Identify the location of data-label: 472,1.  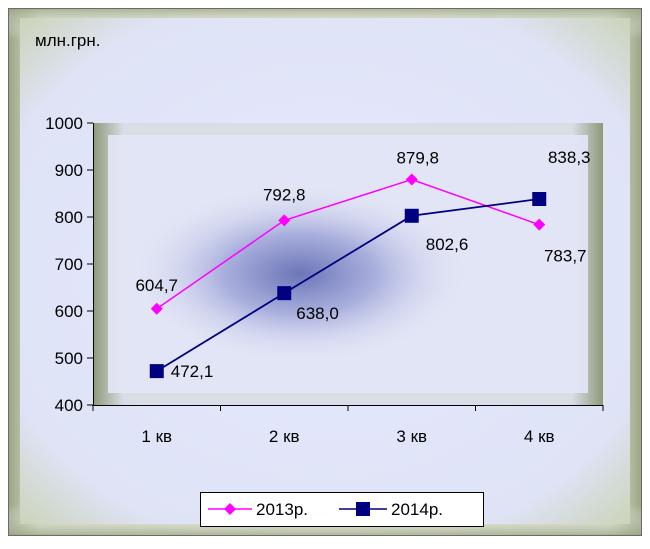
(192, 371).